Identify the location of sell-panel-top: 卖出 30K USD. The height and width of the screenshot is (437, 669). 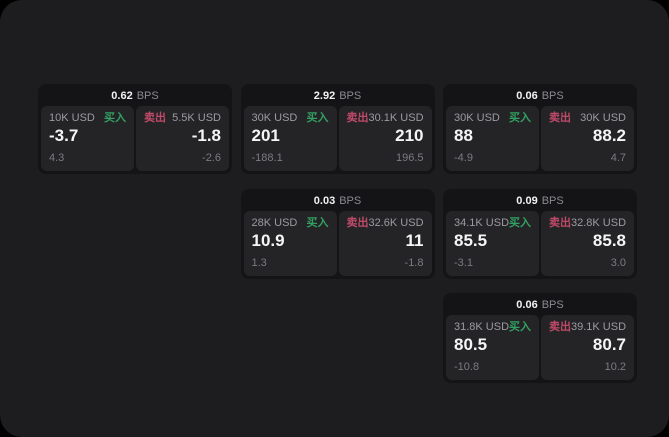
(587, 118).